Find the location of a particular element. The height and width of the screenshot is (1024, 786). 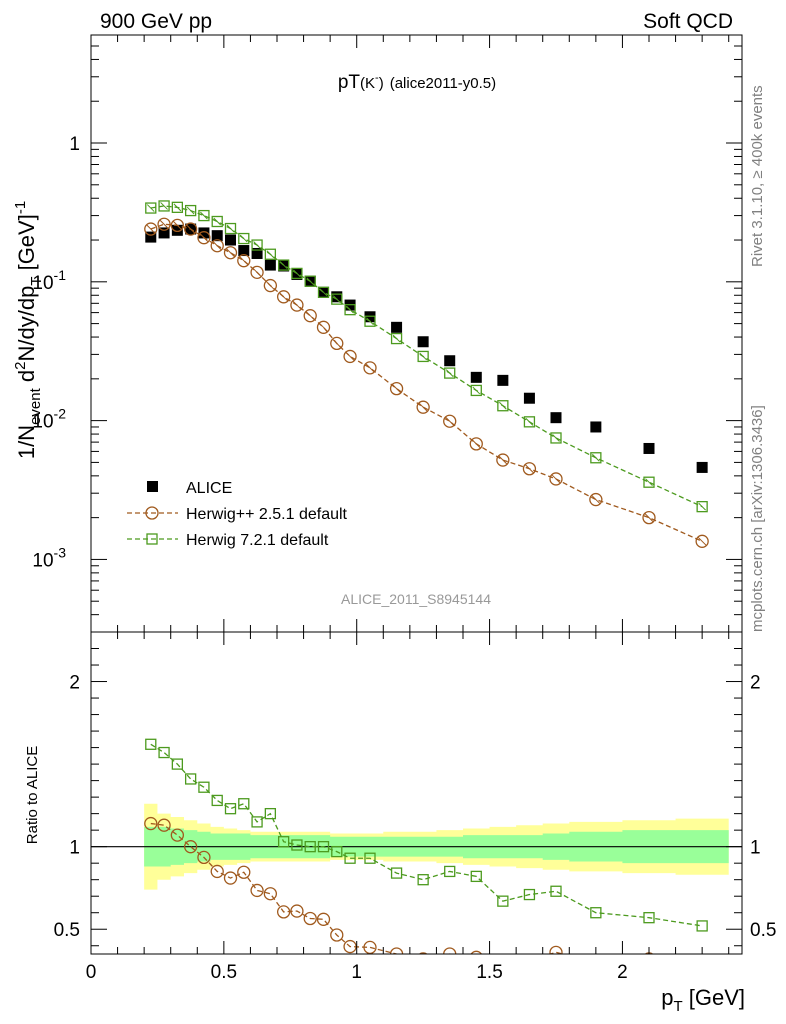

ratio-y-tick-label-right: 1 is located at coordinates (755, 848).